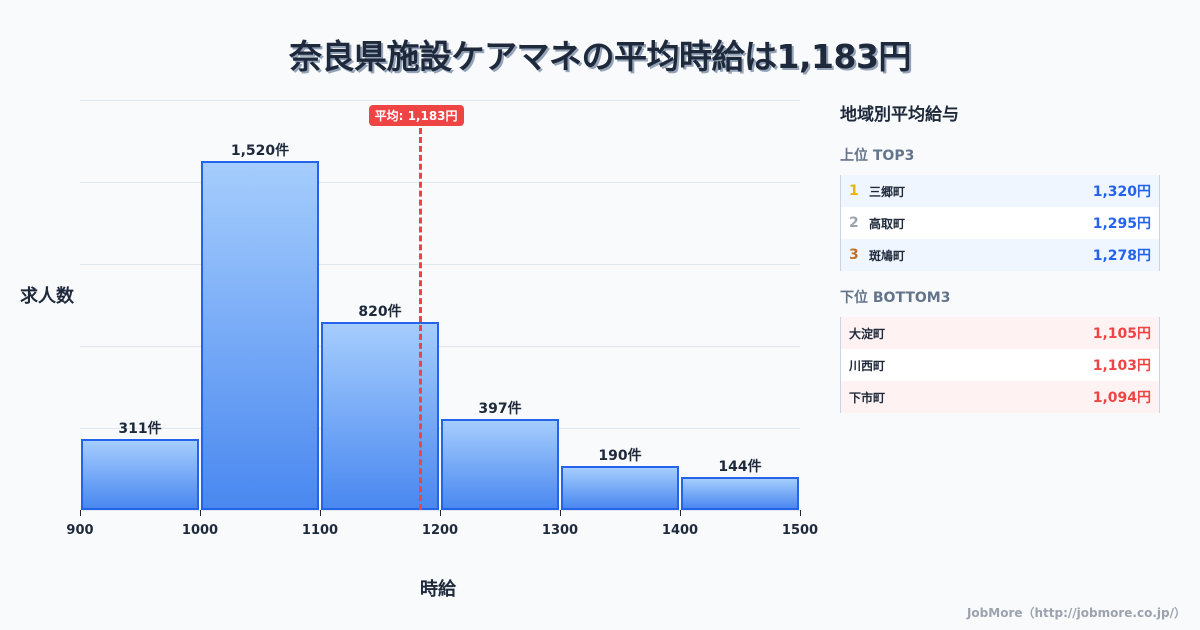  I want to click on average-line, so click(420, 319).